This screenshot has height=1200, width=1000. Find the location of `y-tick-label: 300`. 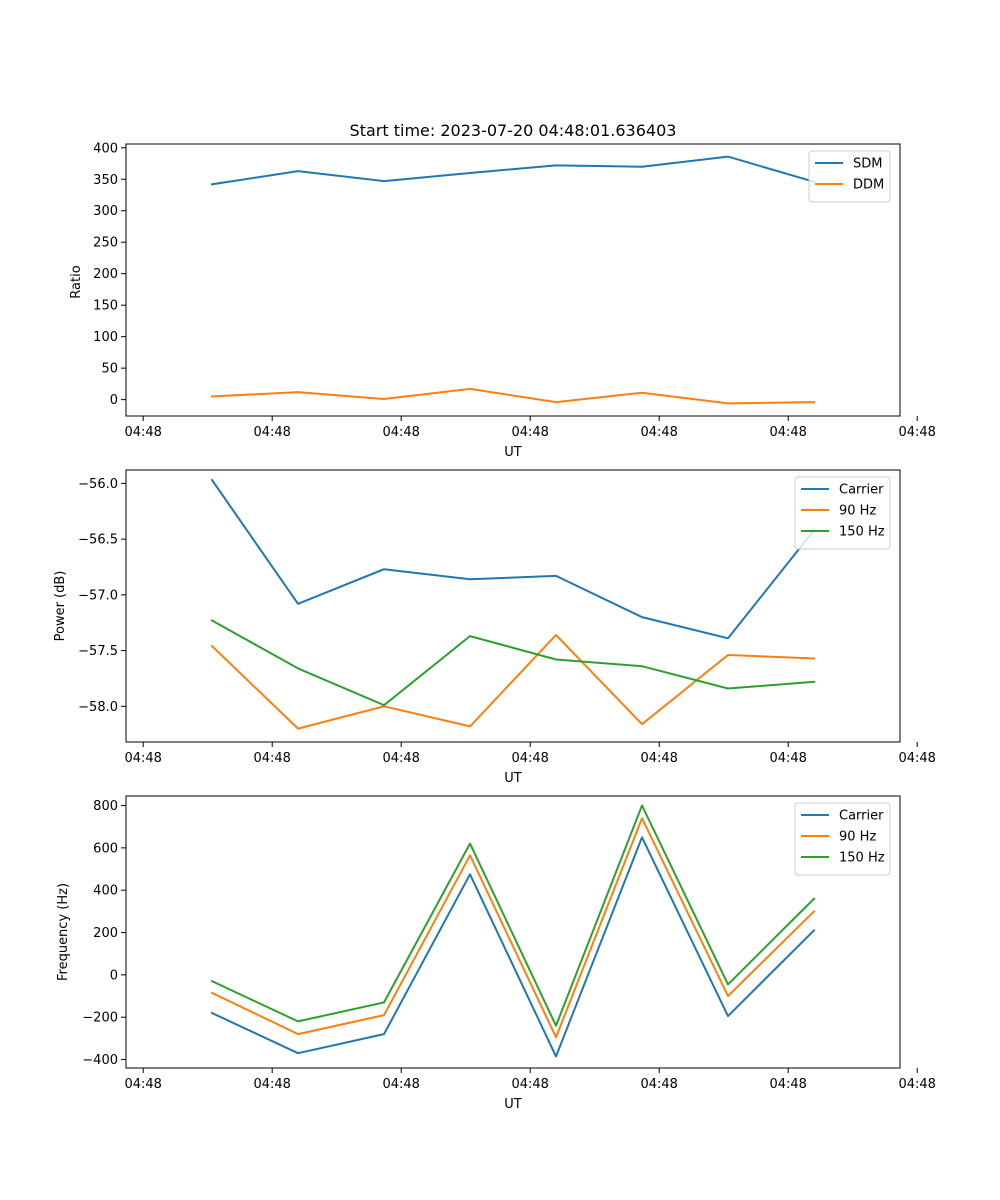

y-tick-label: 300 is located at coordinates (105, 211).